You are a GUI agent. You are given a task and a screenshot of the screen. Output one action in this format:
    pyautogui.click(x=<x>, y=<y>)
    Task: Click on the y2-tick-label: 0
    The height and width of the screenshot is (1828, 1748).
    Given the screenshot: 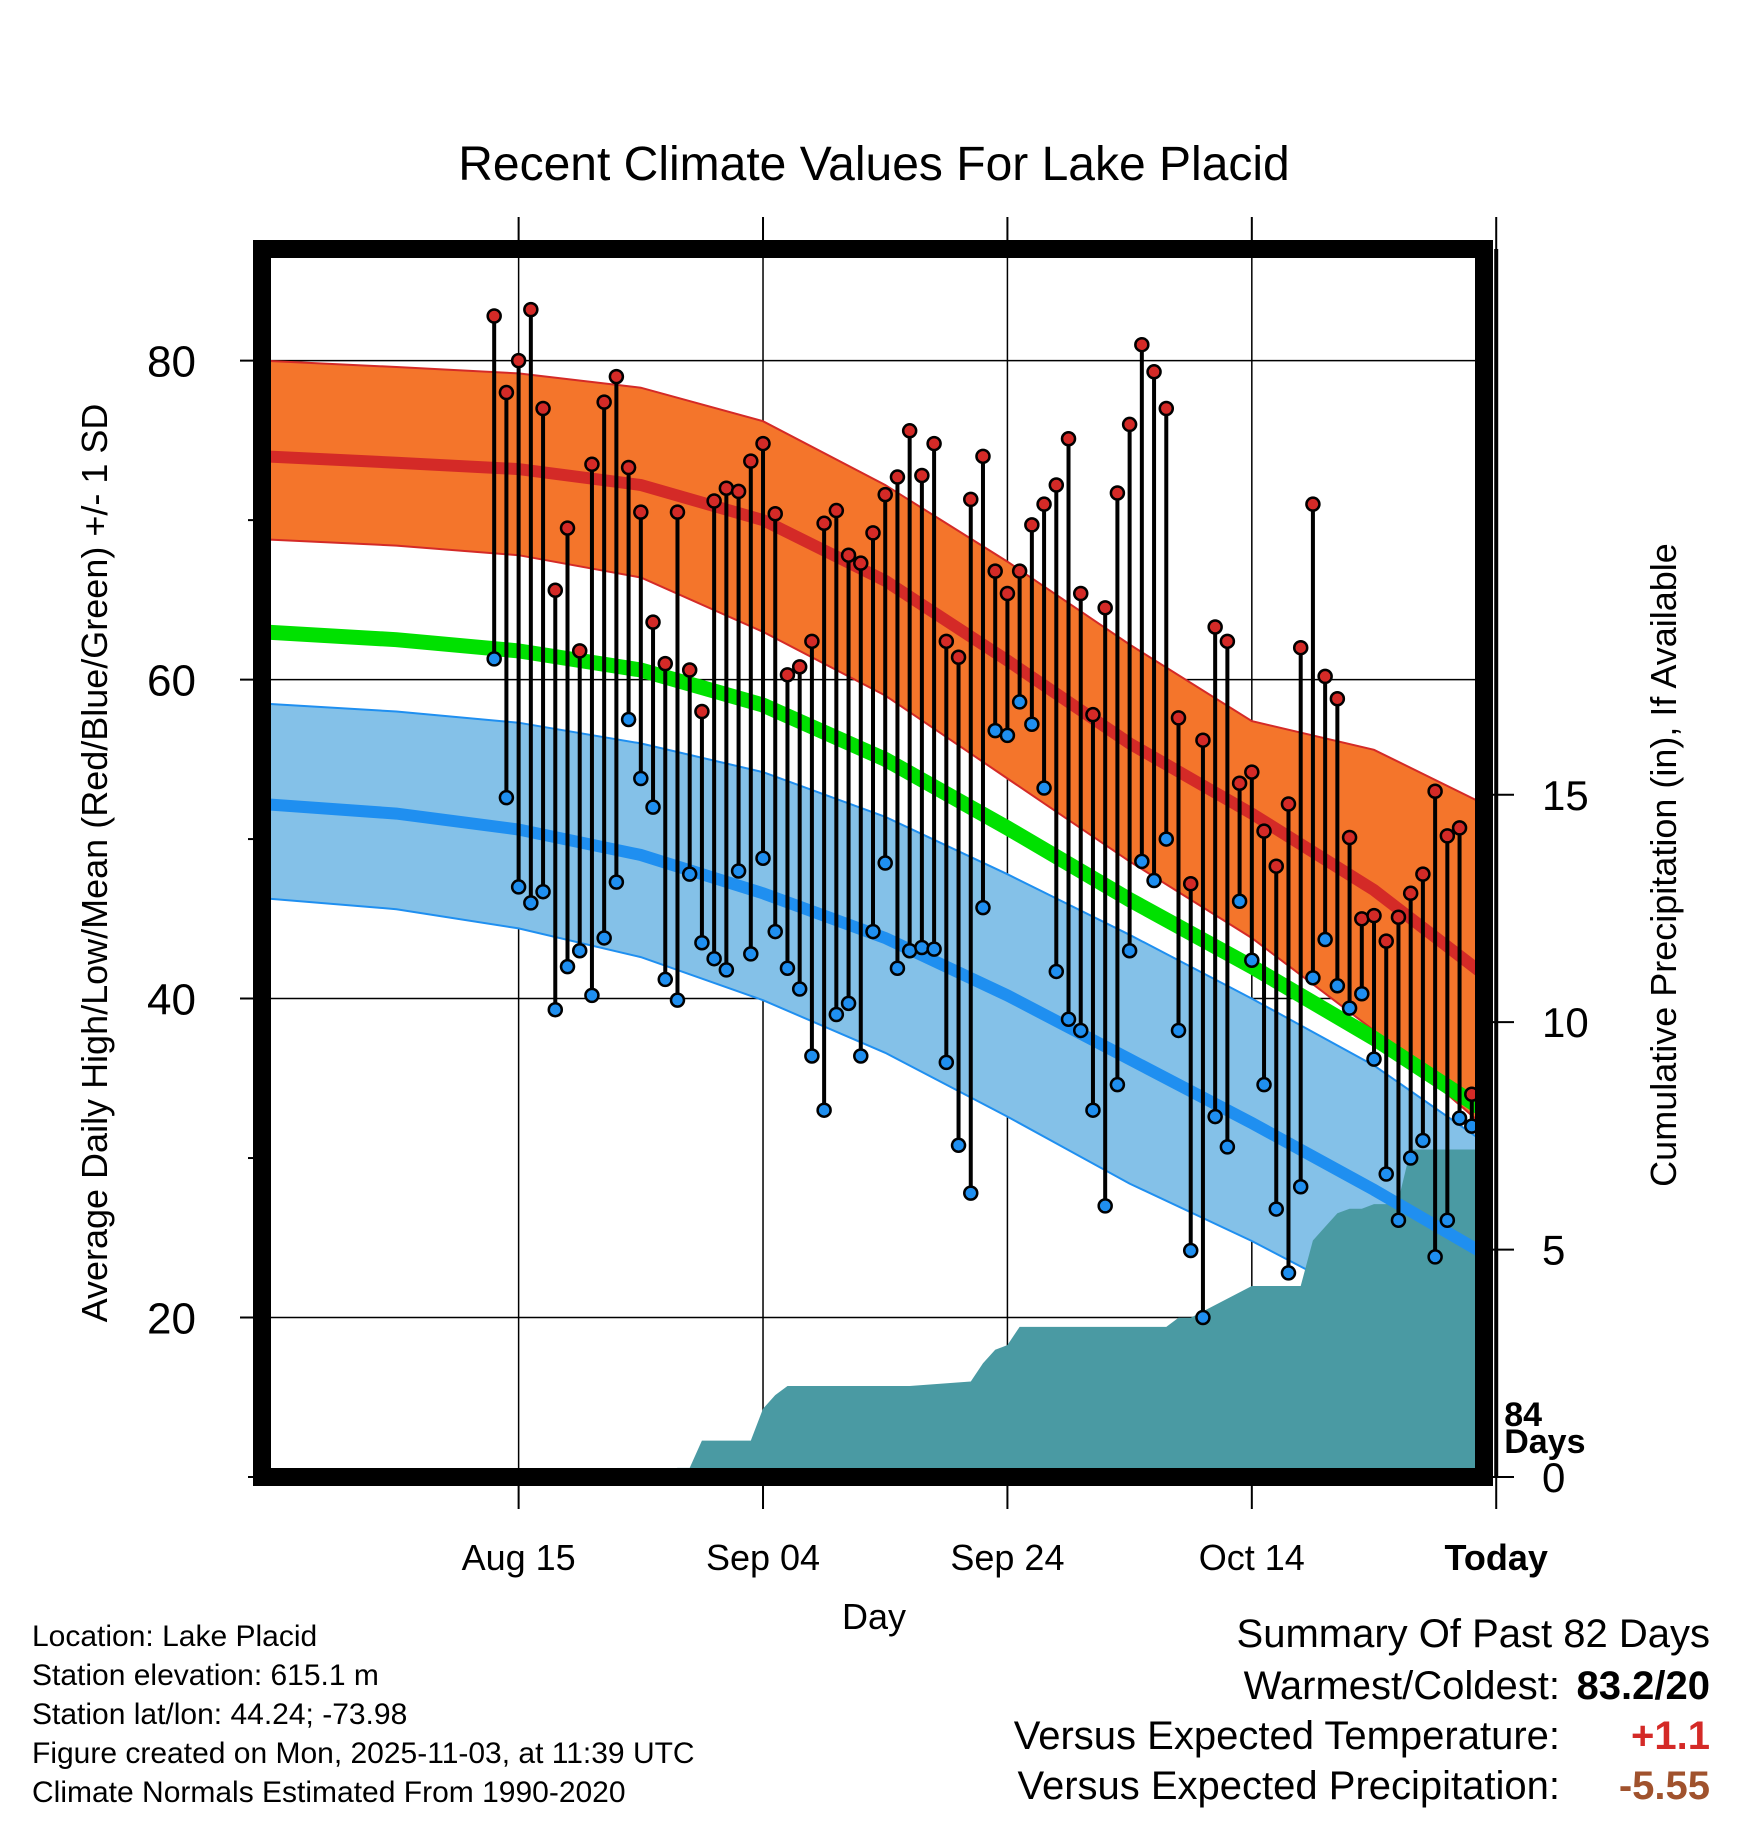 What is the action you would take?
    pyautogui.click(x=1553, y=1477)
    